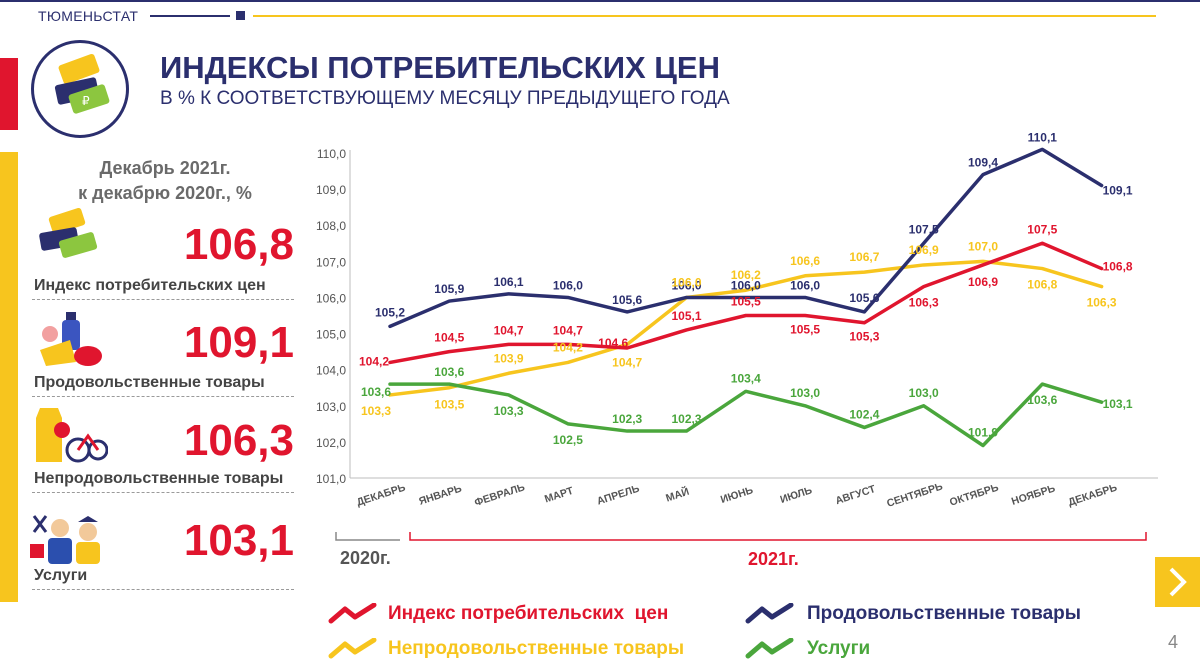 Image resolution: width=1200 pixels, height=669 pixels. Describe the element at coordinates (778, 536) in the screenshot. I see `bracket-2021` at that location.